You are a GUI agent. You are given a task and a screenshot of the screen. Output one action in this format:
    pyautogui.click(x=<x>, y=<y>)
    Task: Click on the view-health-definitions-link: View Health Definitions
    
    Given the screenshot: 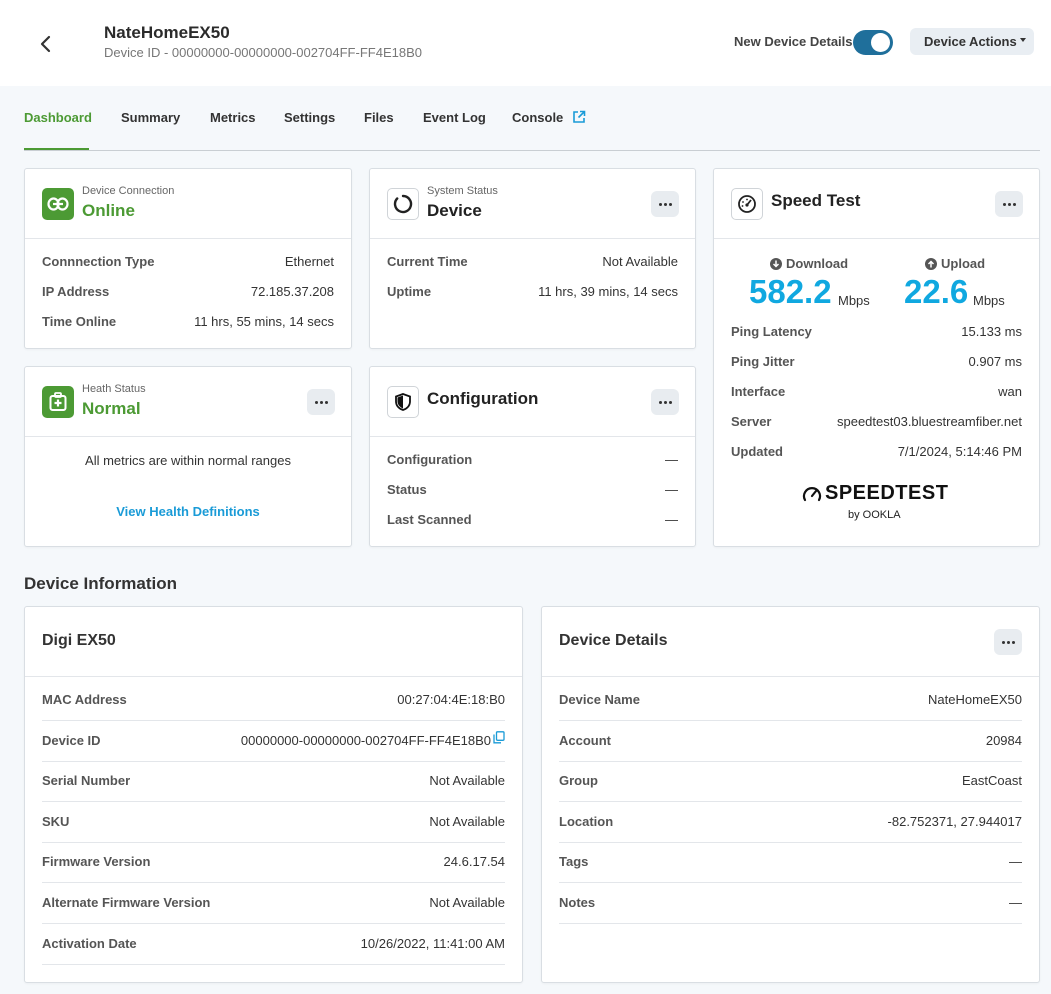 What is the action you would take?
    pyautogui.click(x=188, y=511)
    